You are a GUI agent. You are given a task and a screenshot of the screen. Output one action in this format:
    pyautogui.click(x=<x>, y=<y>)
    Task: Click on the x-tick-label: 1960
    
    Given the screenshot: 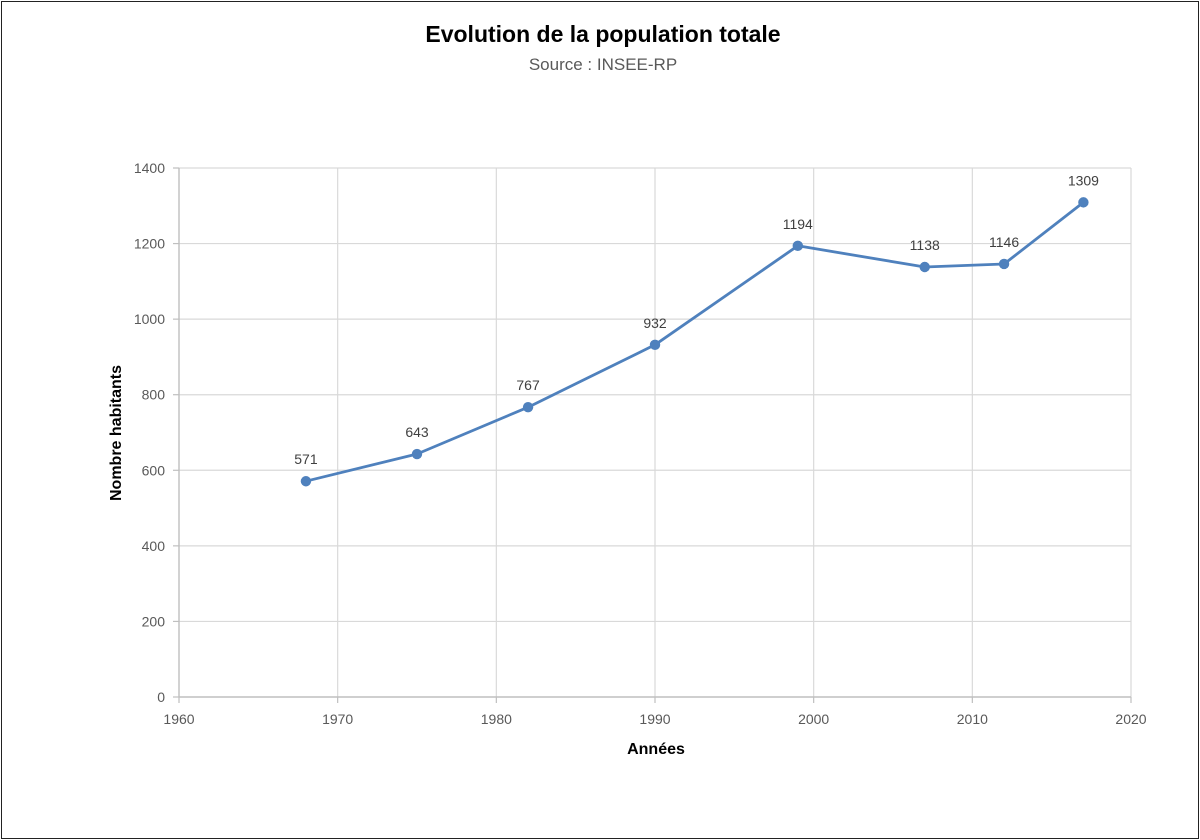 What is the action you would take?
    pyautogui.click(x=178, y=719)
    